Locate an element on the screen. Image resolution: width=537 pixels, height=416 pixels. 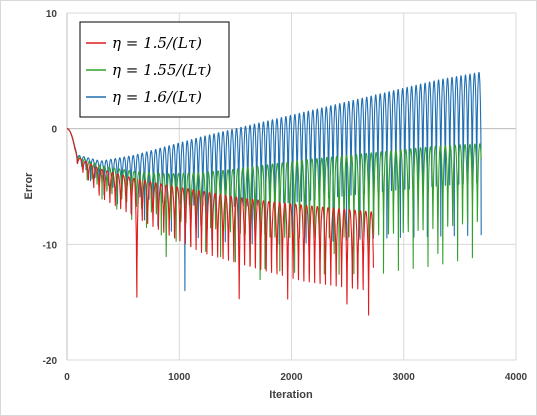
legend: η = 1.5/(Lτ) η = 1.55/(Lτ) η = 1.6/(Lτ) is located at coordinates (154, 69).